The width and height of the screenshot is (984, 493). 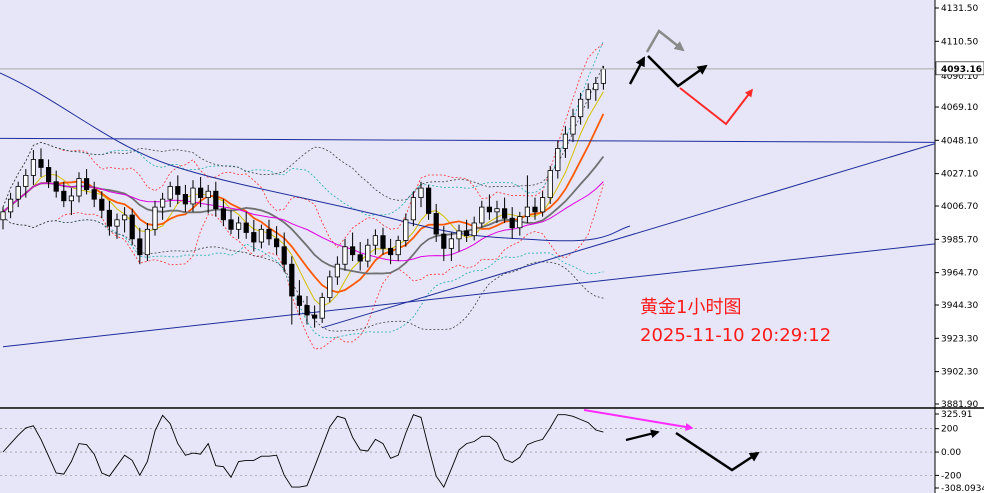 What do you see at coordinates (677, 71) in the screenshot?
I see `arrow-black-projection` at bounding box center [677, 71].